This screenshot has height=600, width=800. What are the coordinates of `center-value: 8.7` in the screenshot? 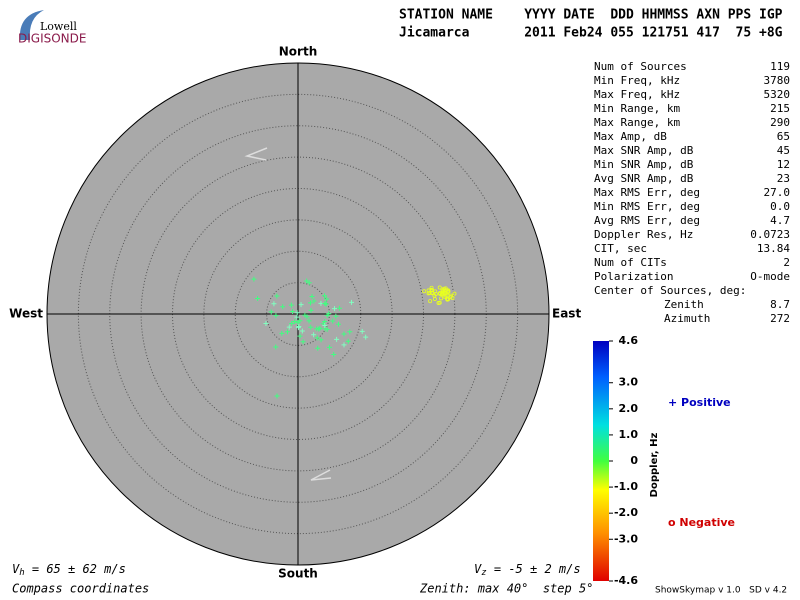 It's located at (780, 304).